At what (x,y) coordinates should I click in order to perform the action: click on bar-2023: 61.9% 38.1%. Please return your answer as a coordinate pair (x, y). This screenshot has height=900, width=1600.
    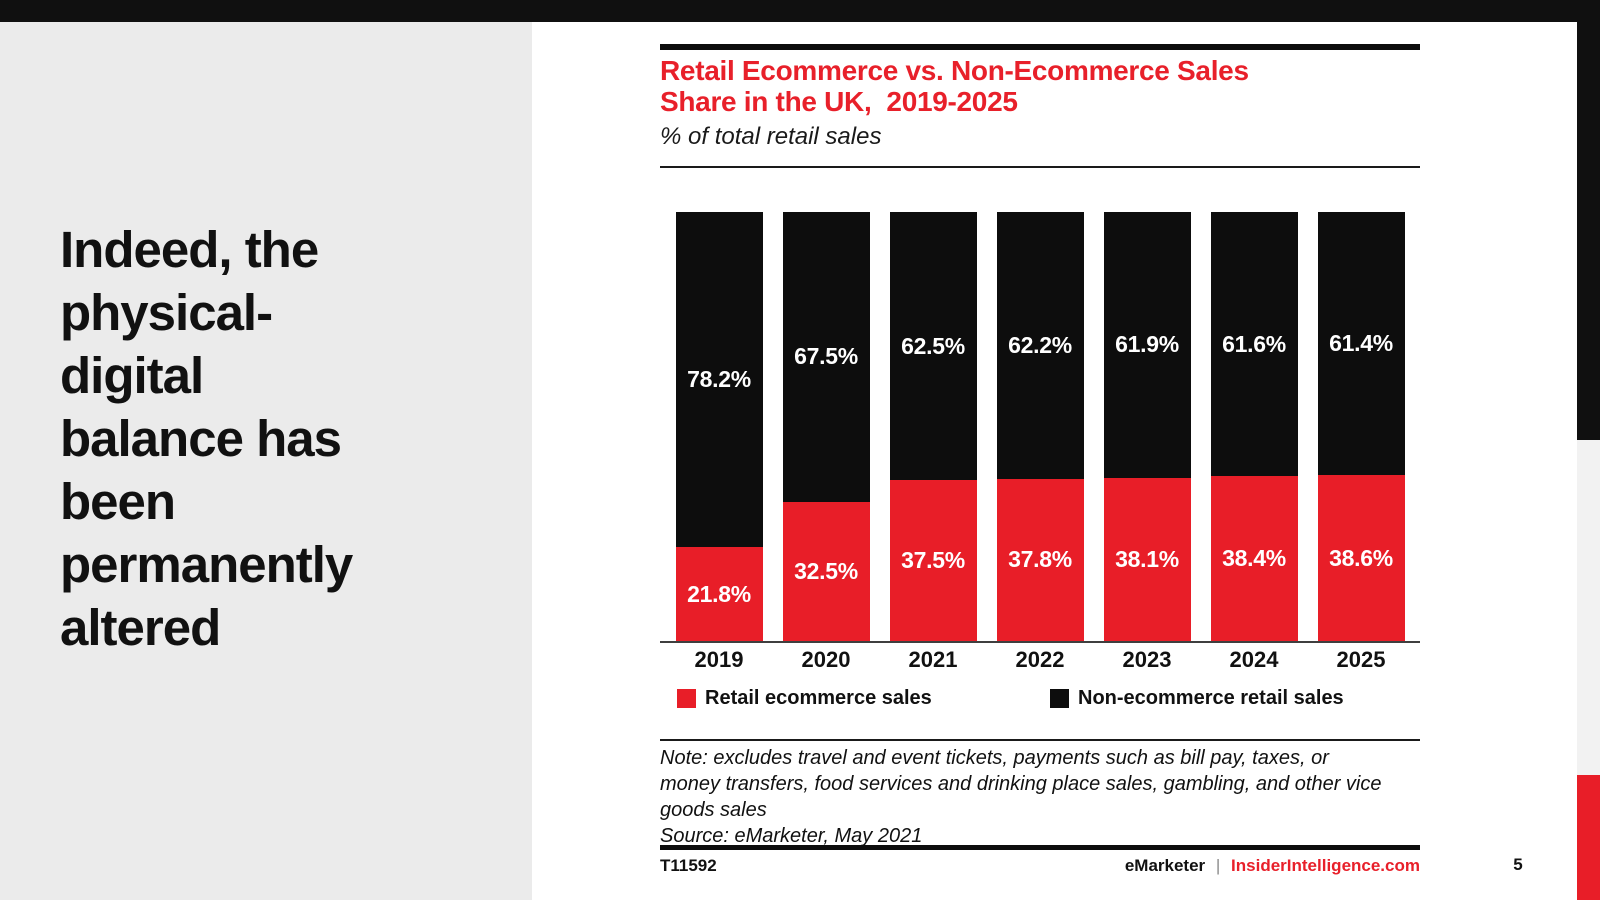
    Looking at the image, I should click on (1147, 426).